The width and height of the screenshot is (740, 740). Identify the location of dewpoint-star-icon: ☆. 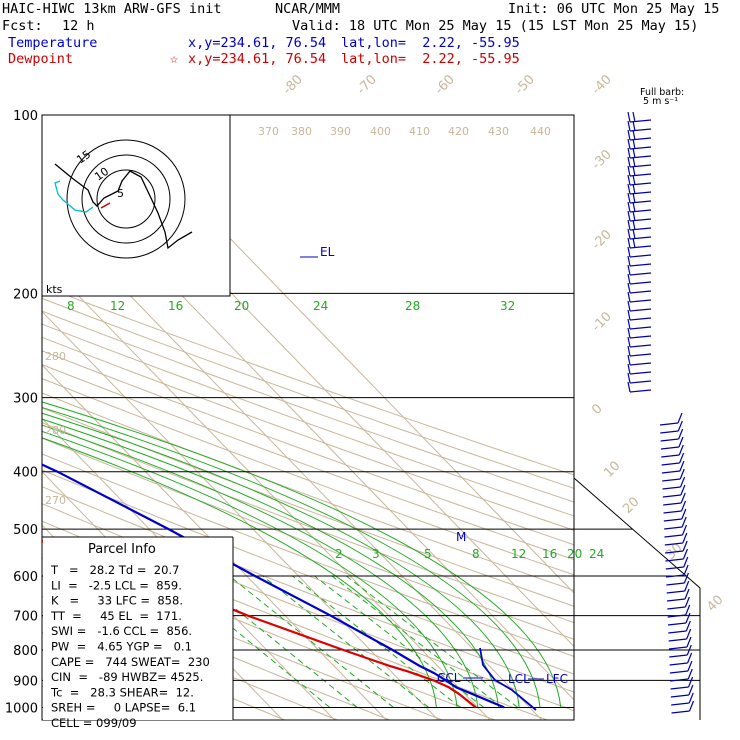
(174, 59).